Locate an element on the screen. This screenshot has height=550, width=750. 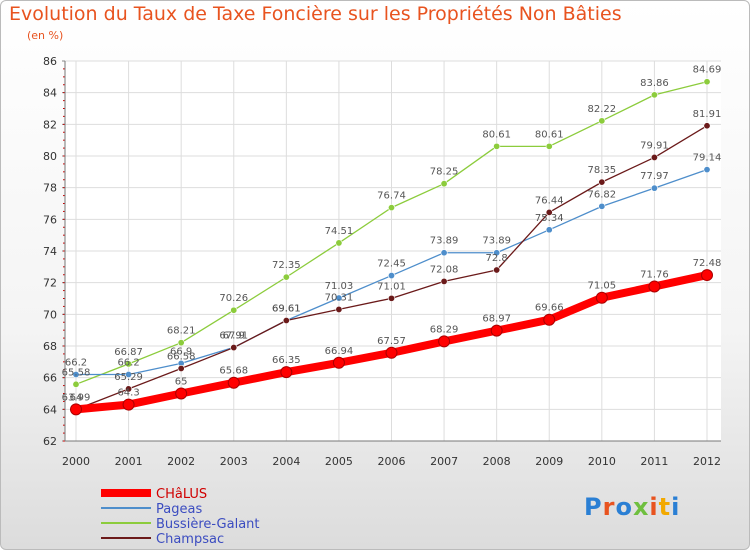
data-label: 68.21 is located at coordinates (181, 331).